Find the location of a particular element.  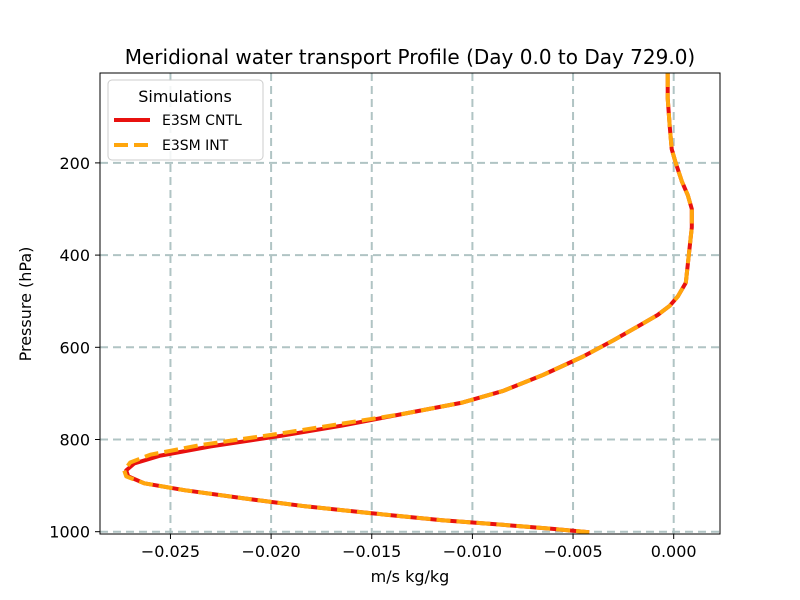

legend: Simulations E3SM CNTL E3SM INT is located at coordinates (185, 120).